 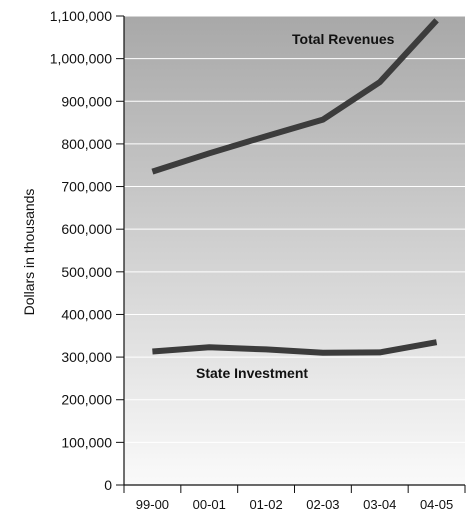 What do you see at coordinates (252, 373) in the screenshot?
I see `state-investment-annotation: State Investment` at bounding box center [252, 373].